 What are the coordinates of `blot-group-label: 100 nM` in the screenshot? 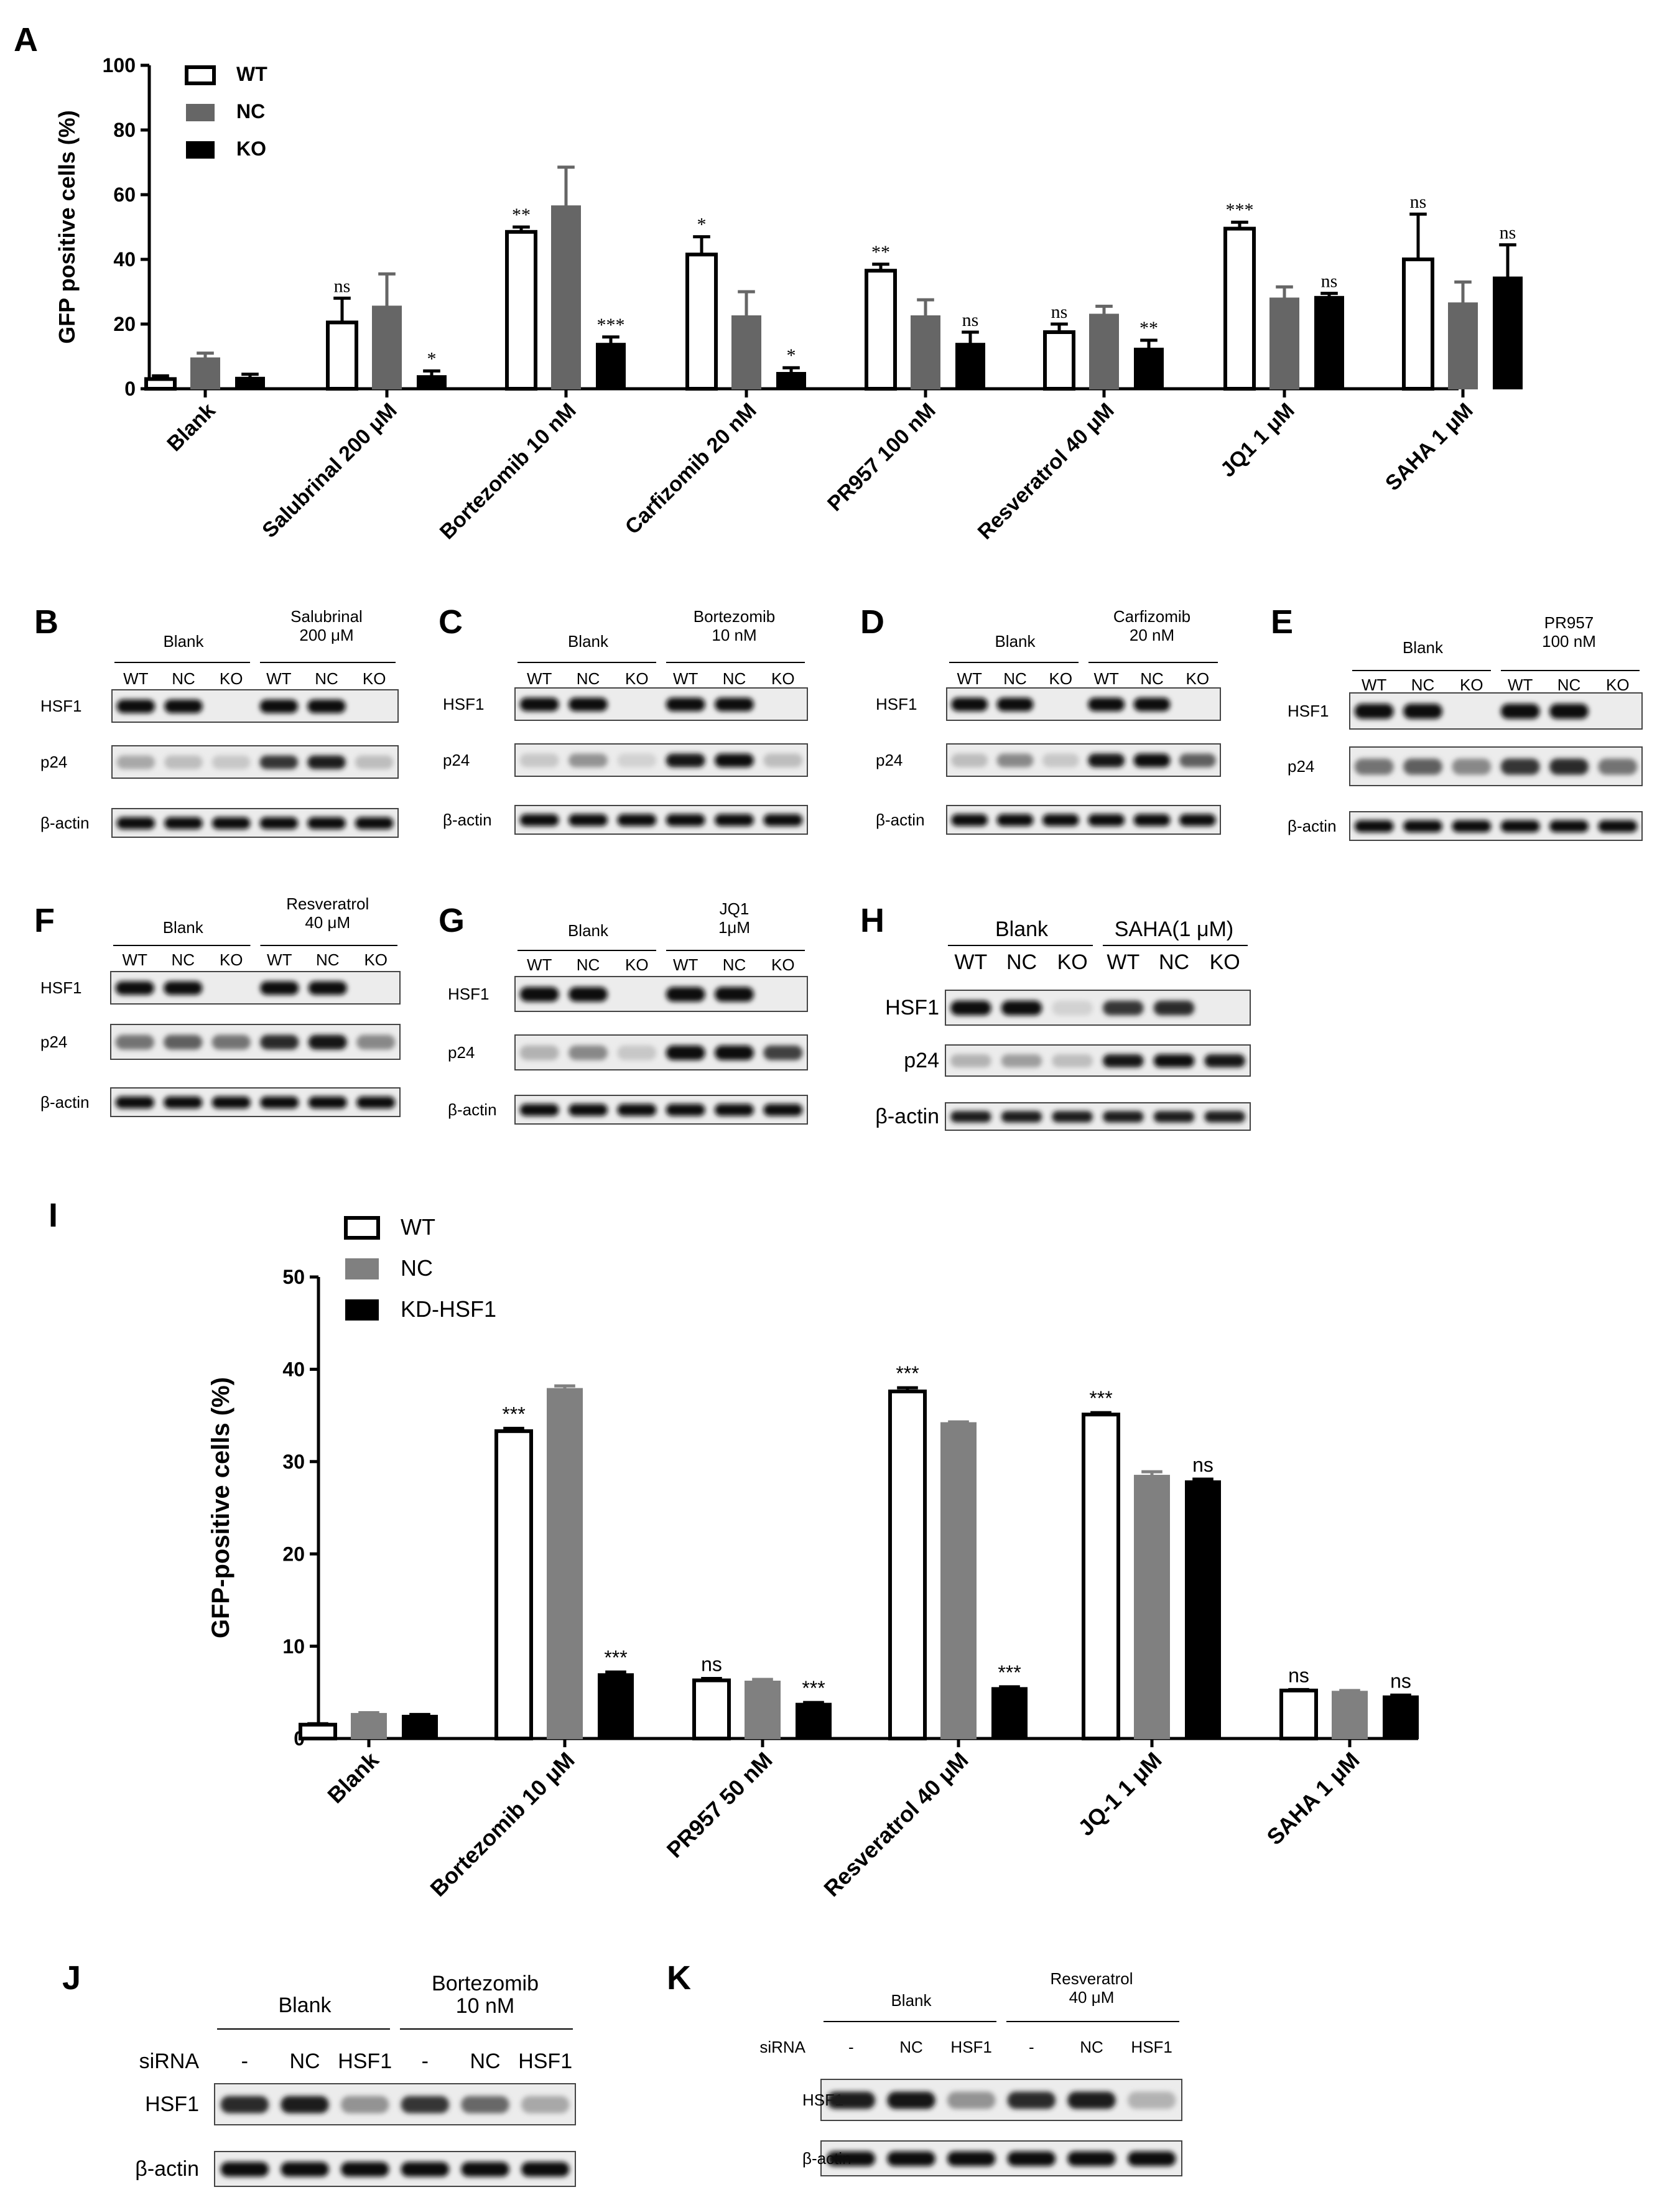 It's located at (1569, 642).